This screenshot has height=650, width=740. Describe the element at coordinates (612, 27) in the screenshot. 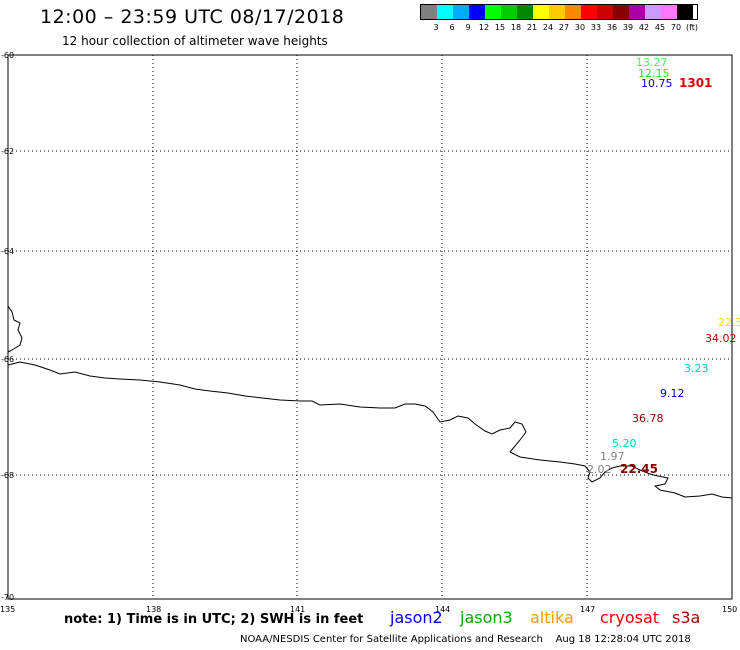

I see `legend-label: 36` at that location.